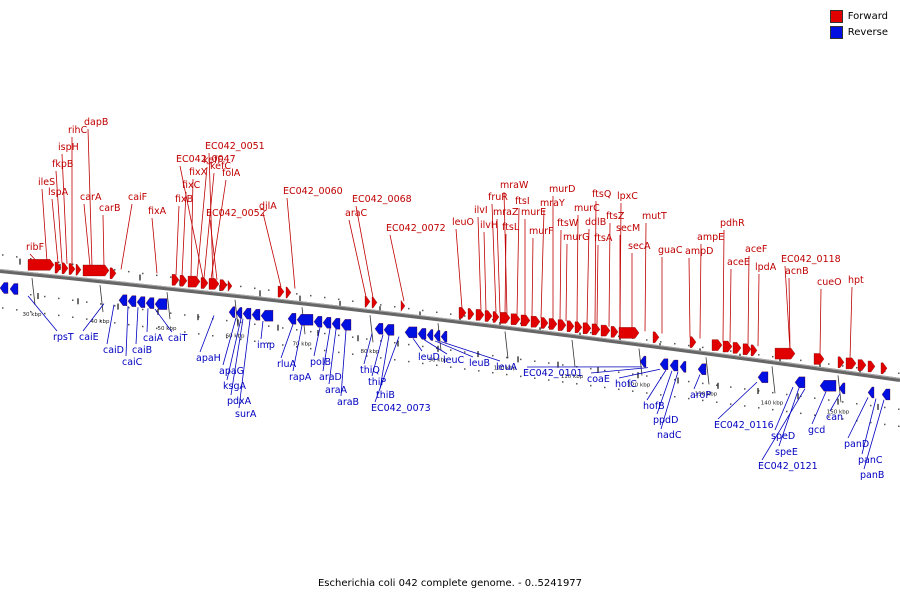 The image size is (900, 600). What do you see at coordinates (463, 222) in the screenshot?
I see `forward-gene-label: leuO` at bounding box center [463, 222].